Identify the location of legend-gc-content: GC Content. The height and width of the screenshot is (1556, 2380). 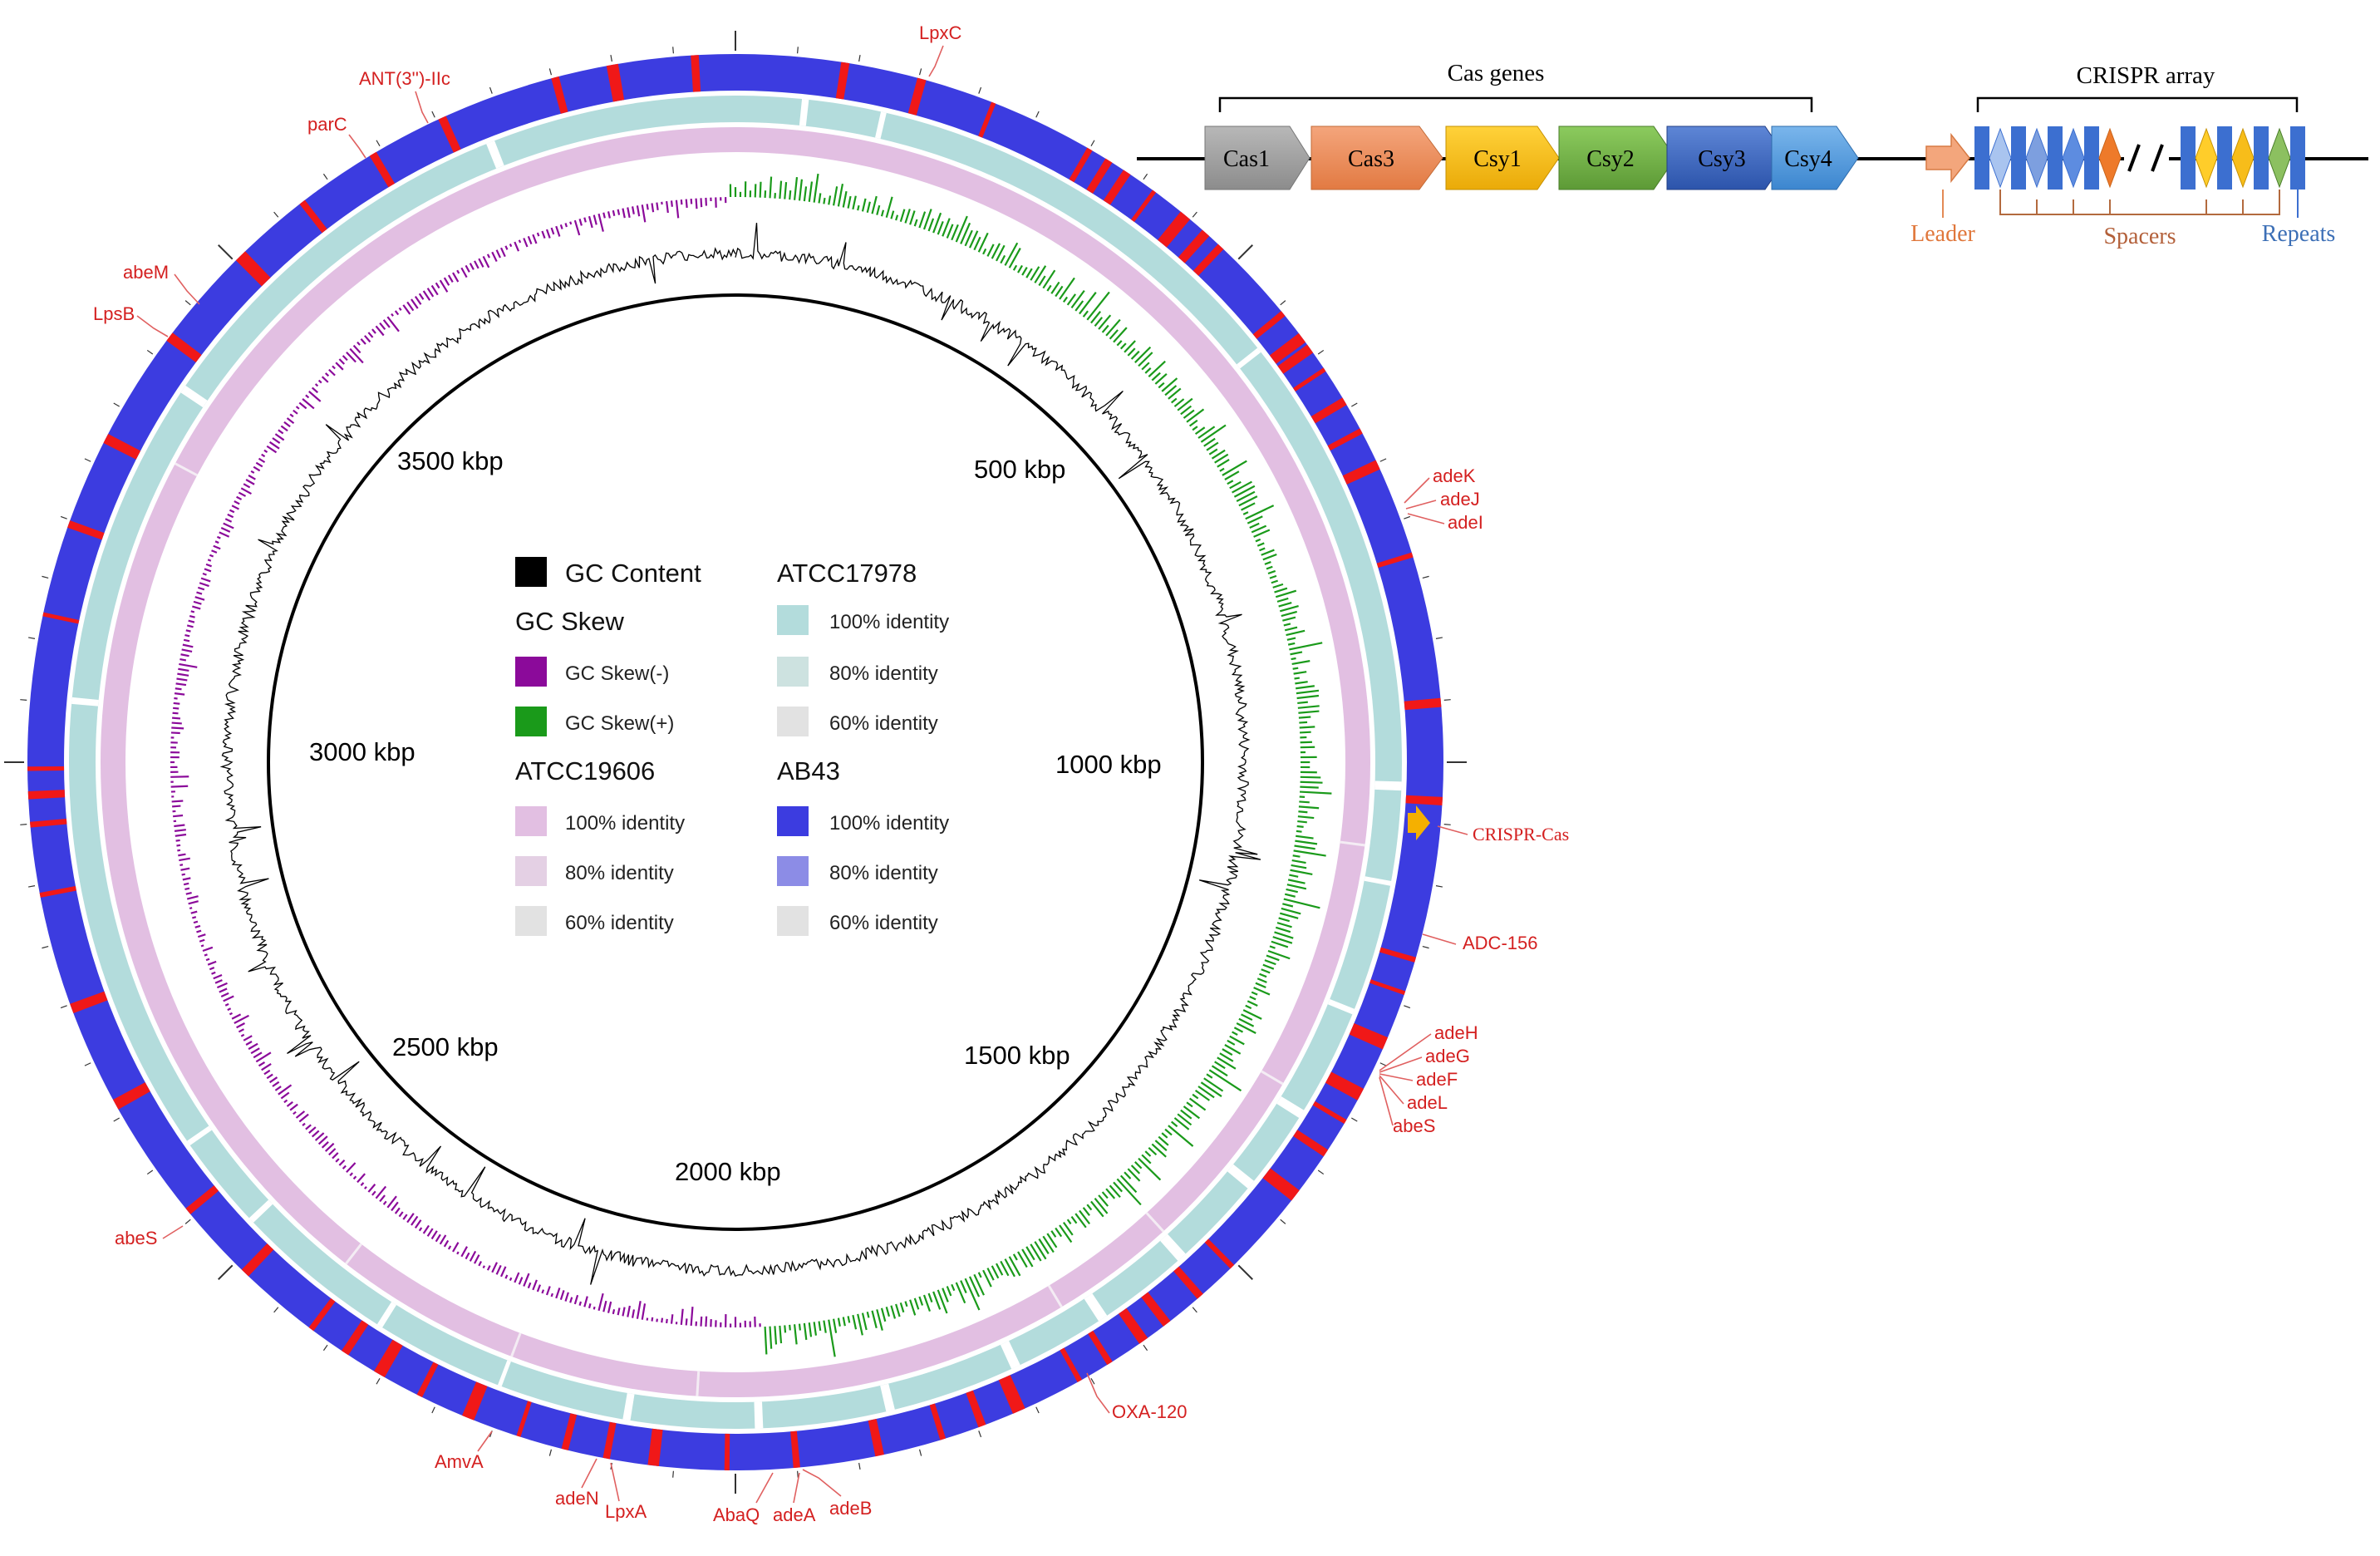
(633, 573).